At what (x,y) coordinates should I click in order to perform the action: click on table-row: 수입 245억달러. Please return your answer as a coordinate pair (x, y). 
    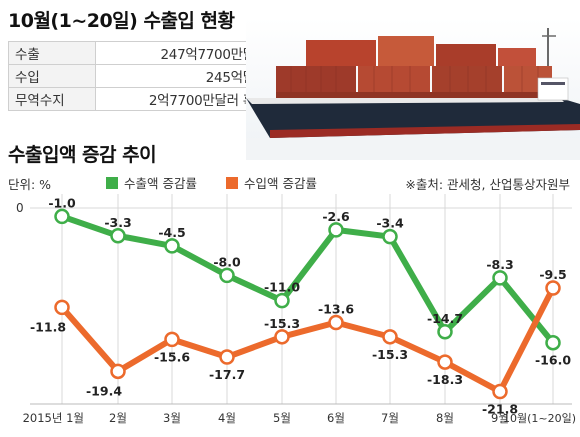
    Looking at the image, I should click on (141, 76).